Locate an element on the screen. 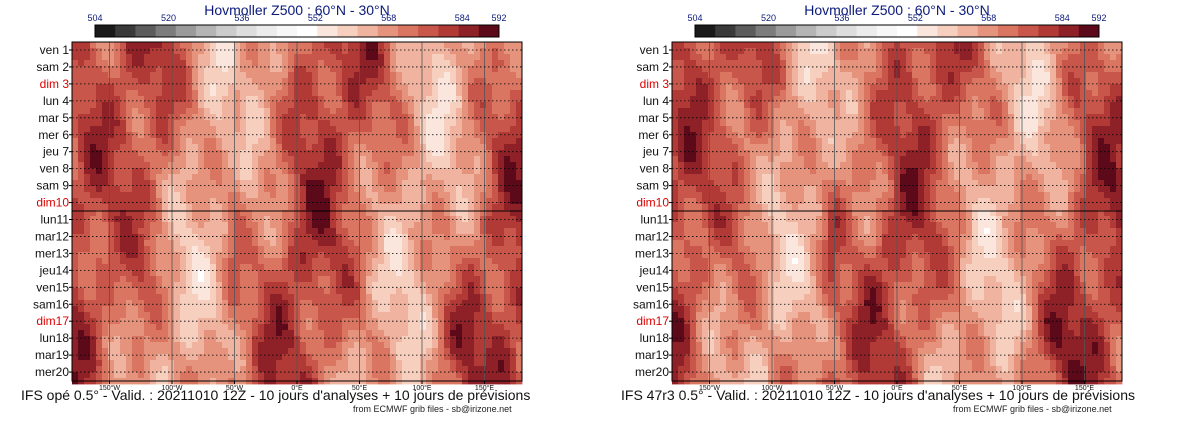  lon-label: 100°E is located at coordinates (421, 388).